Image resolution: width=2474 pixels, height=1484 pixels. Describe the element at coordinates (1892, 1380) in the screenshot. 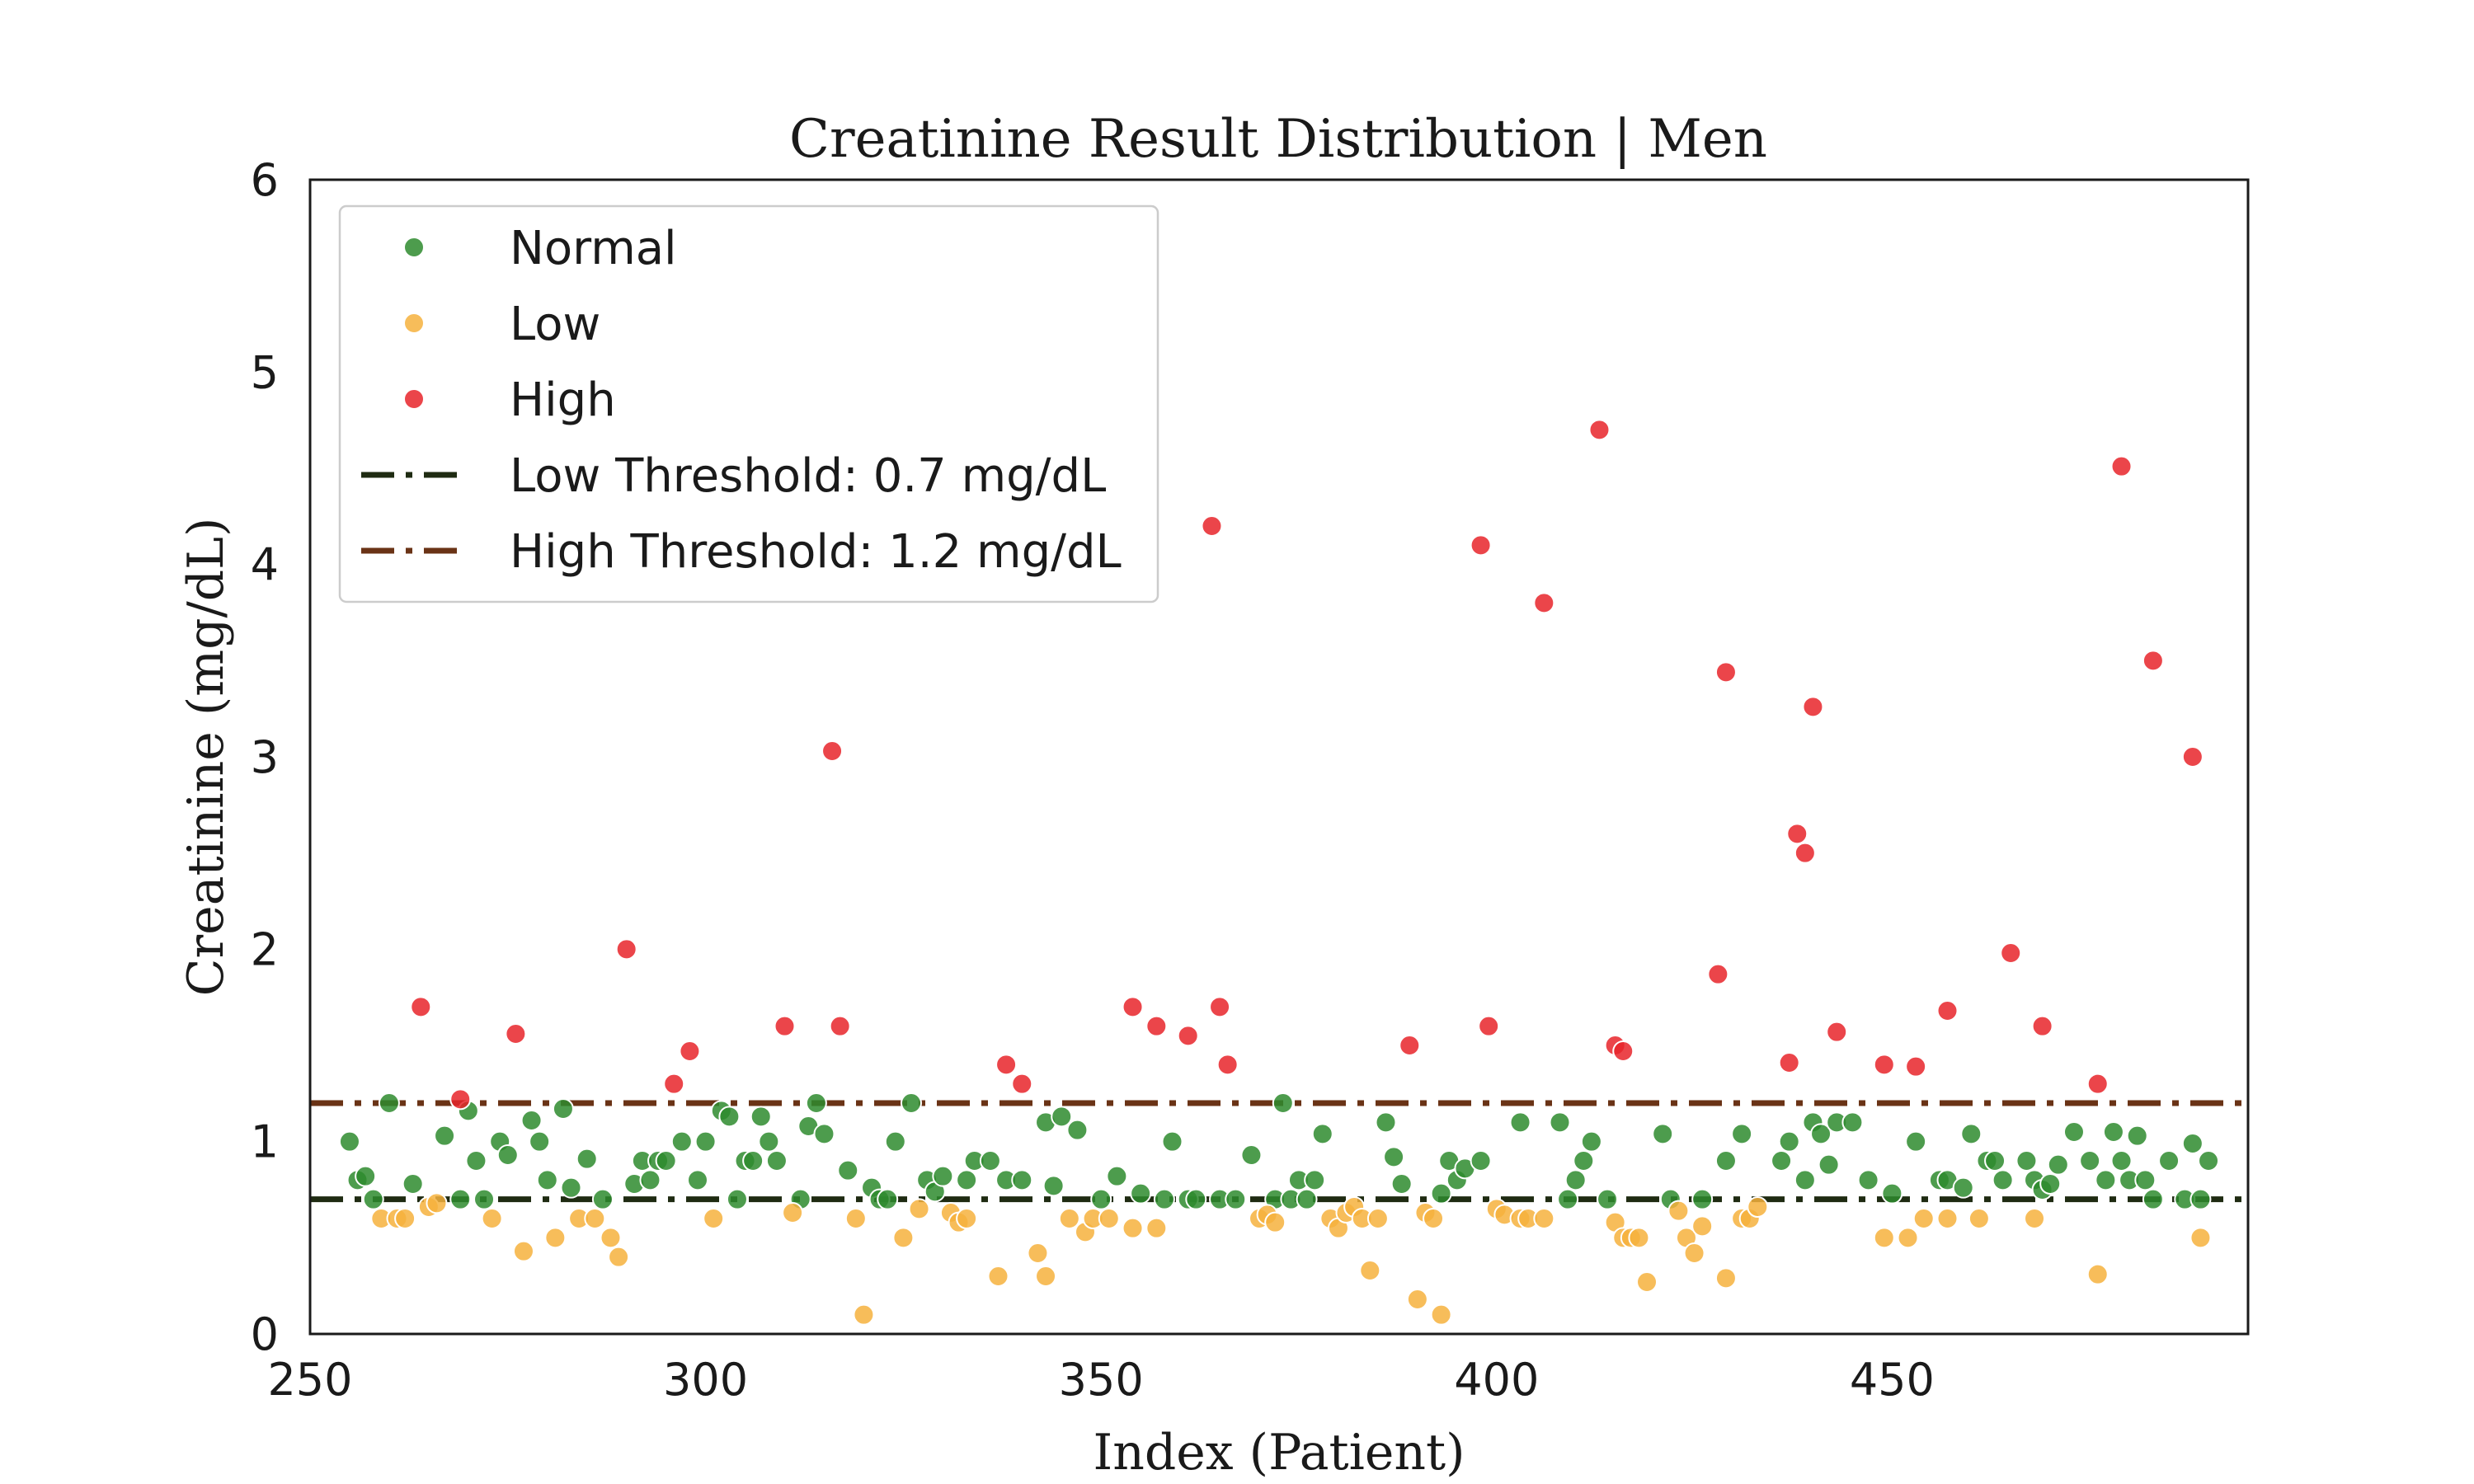

I see `x-tick-label: 450` at that location.